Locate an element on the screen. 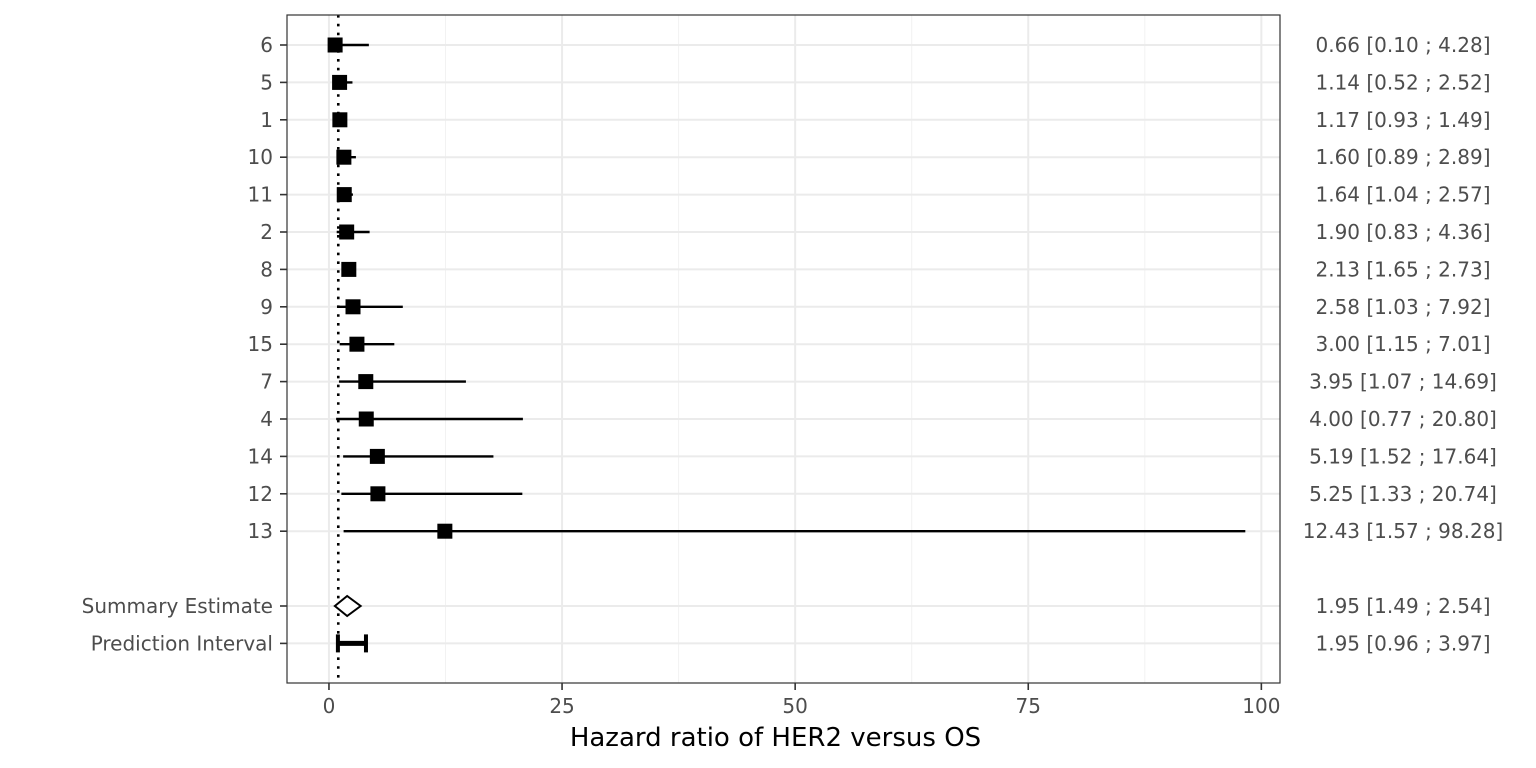 The height and width of the screenshot is (768, 1536). y-tick-label: 14 is located at coordinates (260, 456).